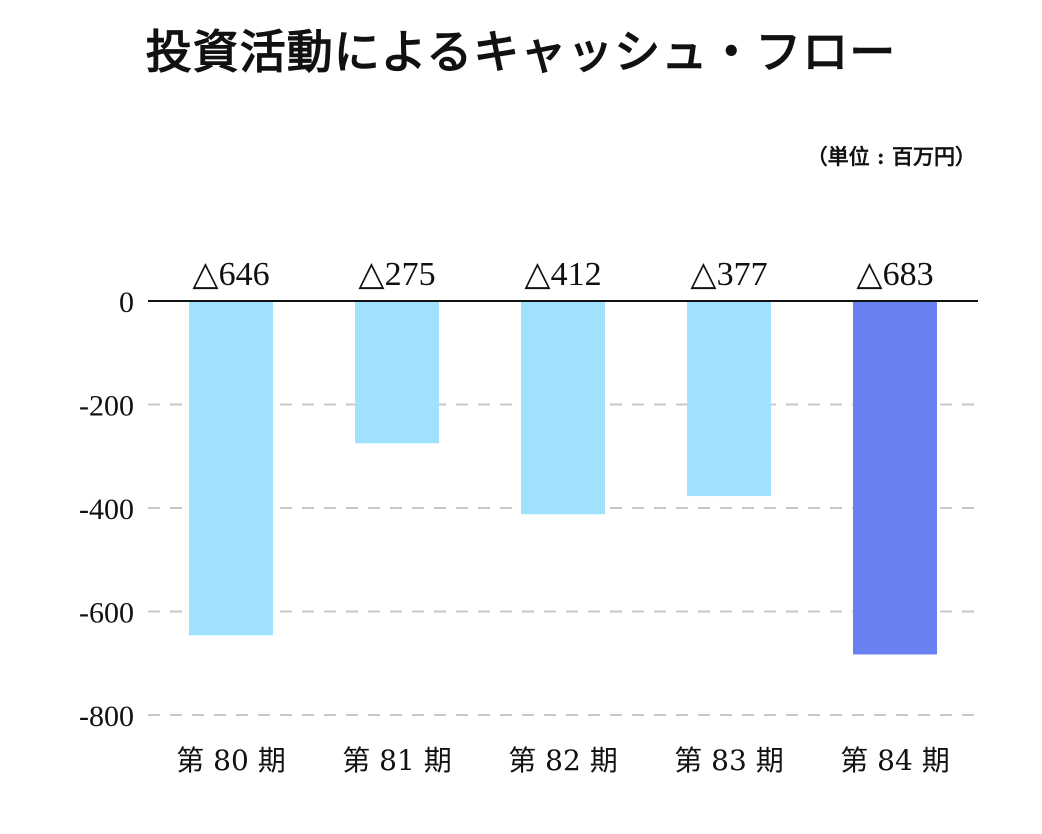 This screenshot has width=1042, height=834. I want to click on data-labels: △646 △275 △412 △377 △683, so click(562, 274).